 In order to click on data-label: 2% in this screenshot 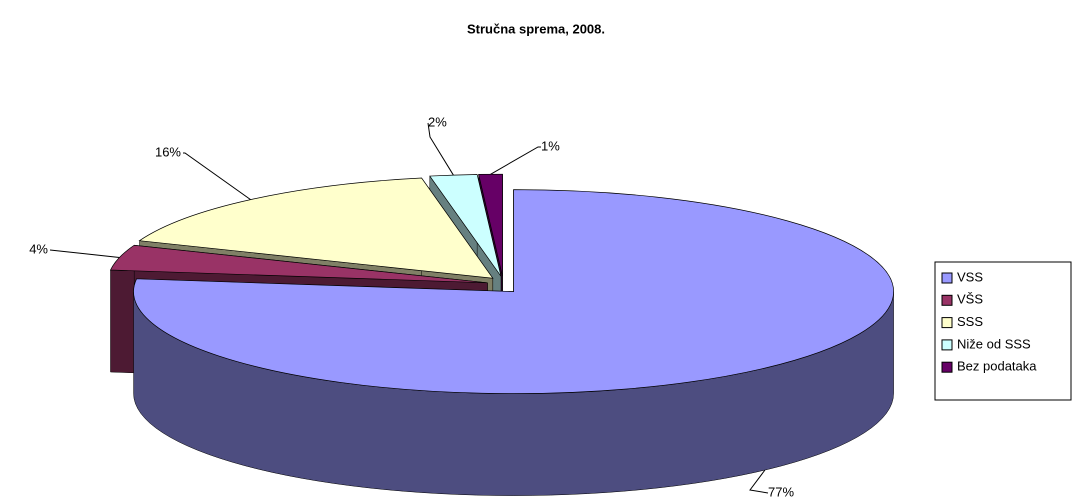, I will do `click(437, 121)`.